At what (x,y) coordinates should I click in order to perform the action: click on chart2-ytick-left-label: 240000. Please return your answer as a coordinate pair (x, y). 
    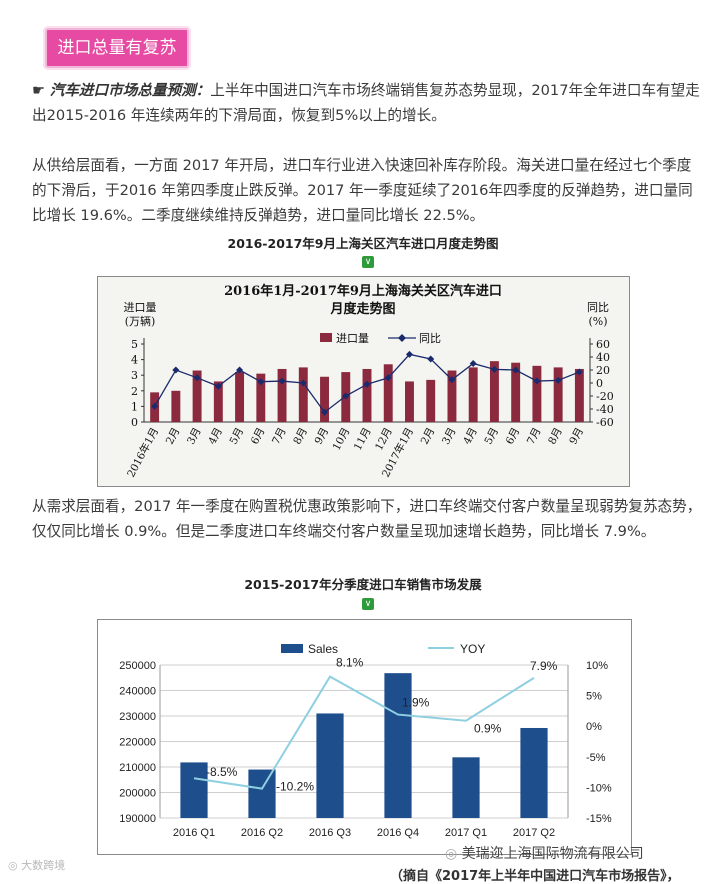
    Looking at the image, I should click on (137, 692).